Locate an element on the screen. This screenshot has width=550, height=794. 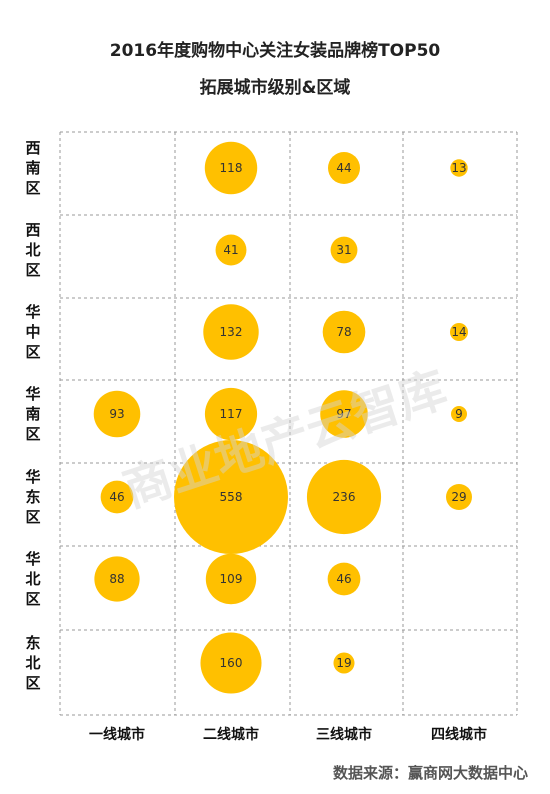
bubble-value-label: 78 is located at coordinates (343, 332).